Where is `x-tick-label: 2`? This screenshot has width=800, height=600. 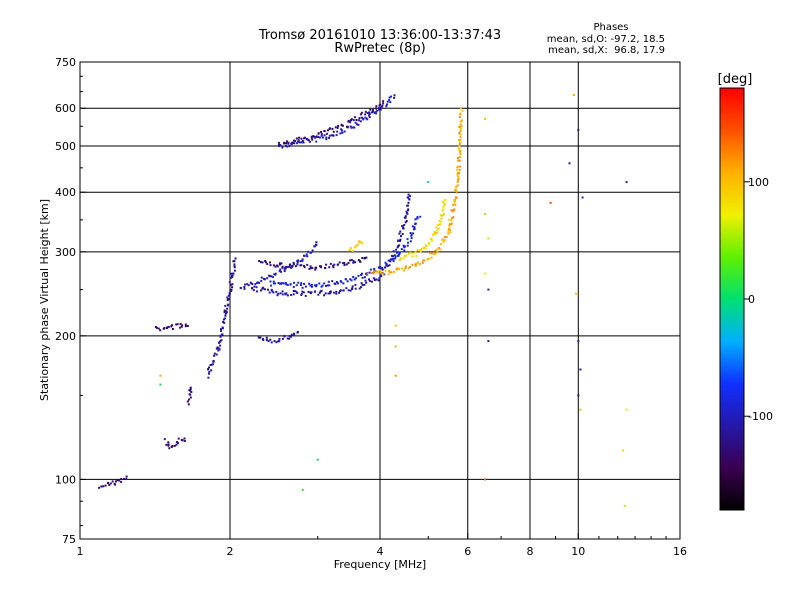 x-tick-label: 2 is located at coordinates (230, 551).